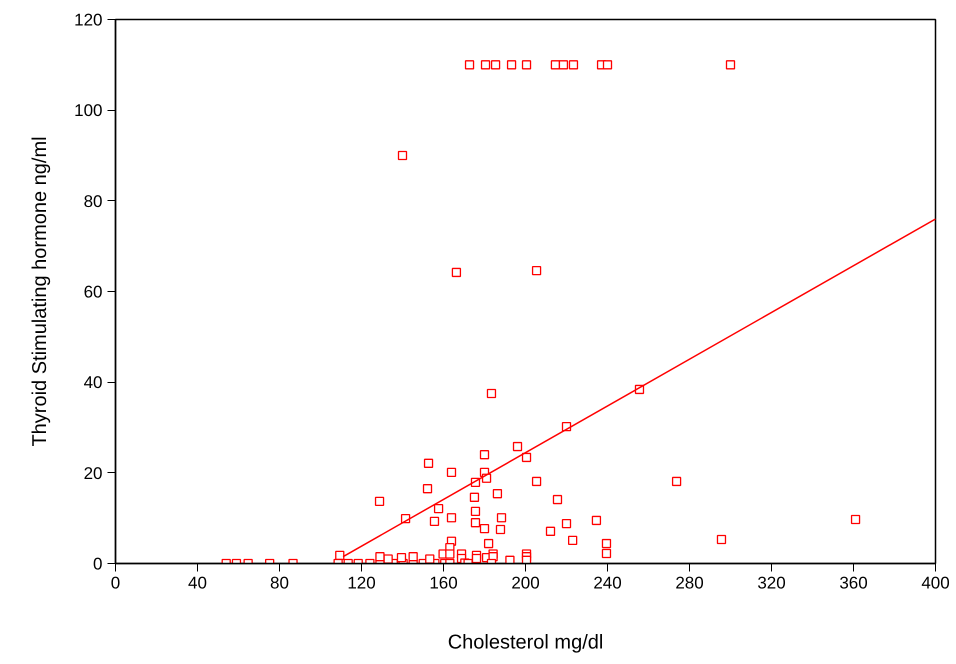 This screenshot has height=664, width=956. Describe the element at coordinates (525, 583) in the screenshot. I see `x-tick-label: 200` at that location.